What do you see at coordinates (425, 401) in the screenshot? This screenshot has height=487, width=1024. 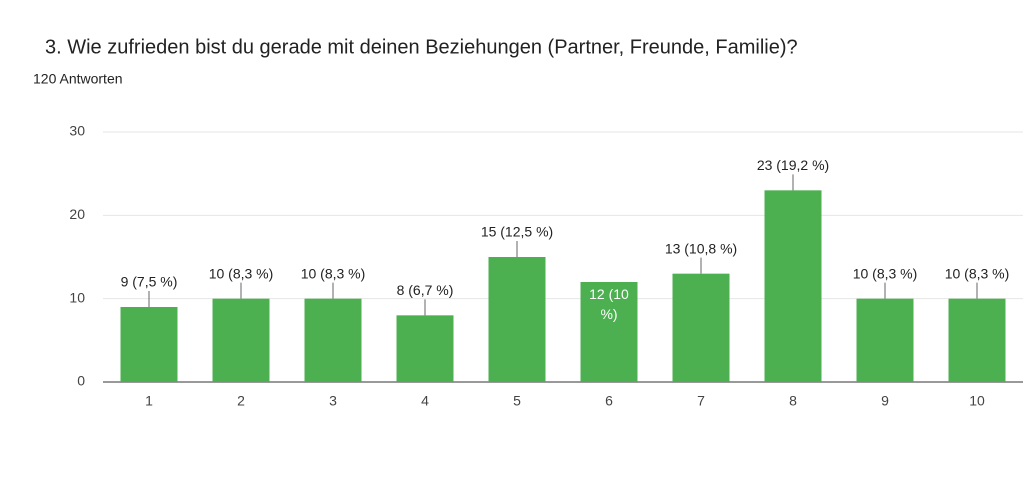 I see `x-tick-label: 4` at bounding box center [425, 401].